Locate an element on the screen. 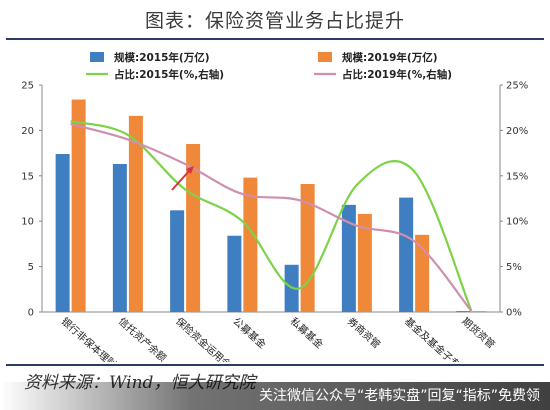 This screenshot has width=550, height=410. y2-tick-label: 0% is located at coordinates (514, 313).